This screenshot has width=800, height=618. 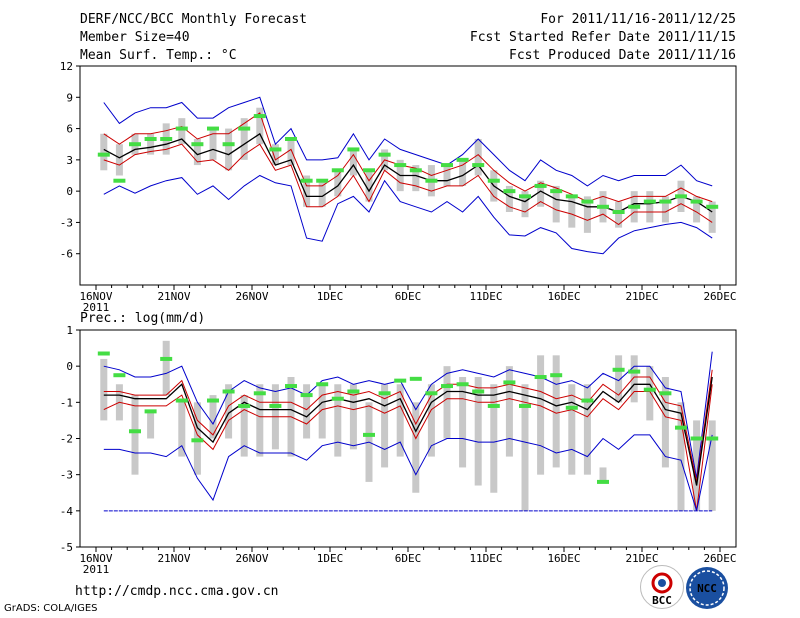 I want to click on x-tick-label-1-0: 16NOV, so click(x=95, y=558).